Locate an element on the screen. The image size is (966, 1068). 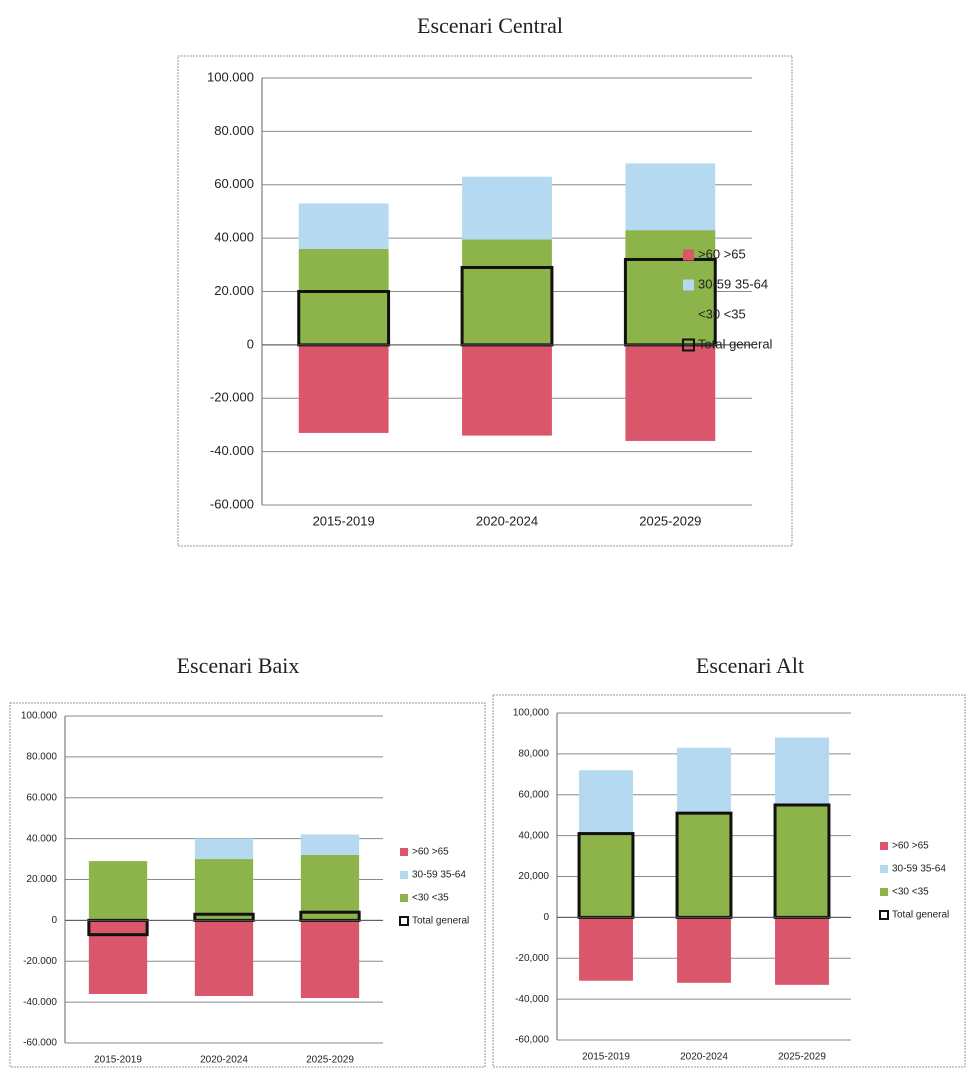
y-tick-label: -60,000 is located at coordinates (532, 1040).